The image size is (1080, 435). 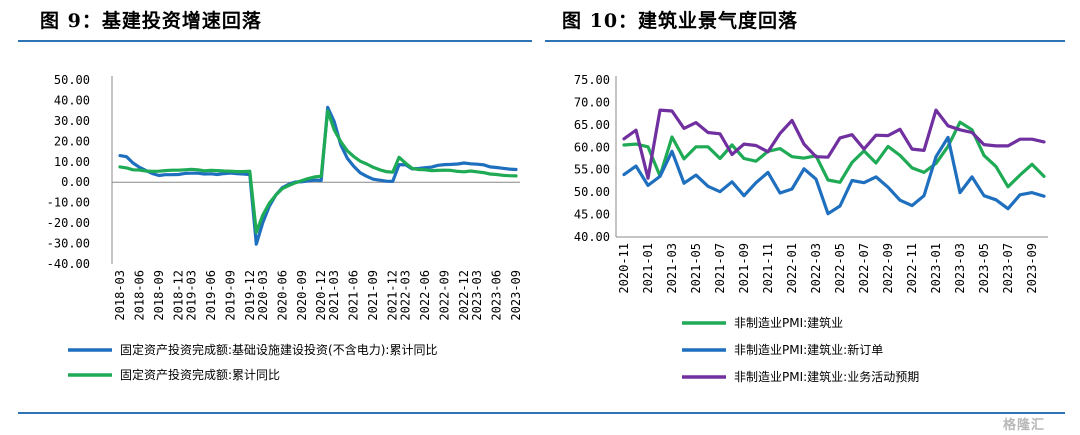 What do you see at coordinates (120, 295) in the screenshot?
I see `x-tick-label: 2018-03` at bounding box center [120, 295].